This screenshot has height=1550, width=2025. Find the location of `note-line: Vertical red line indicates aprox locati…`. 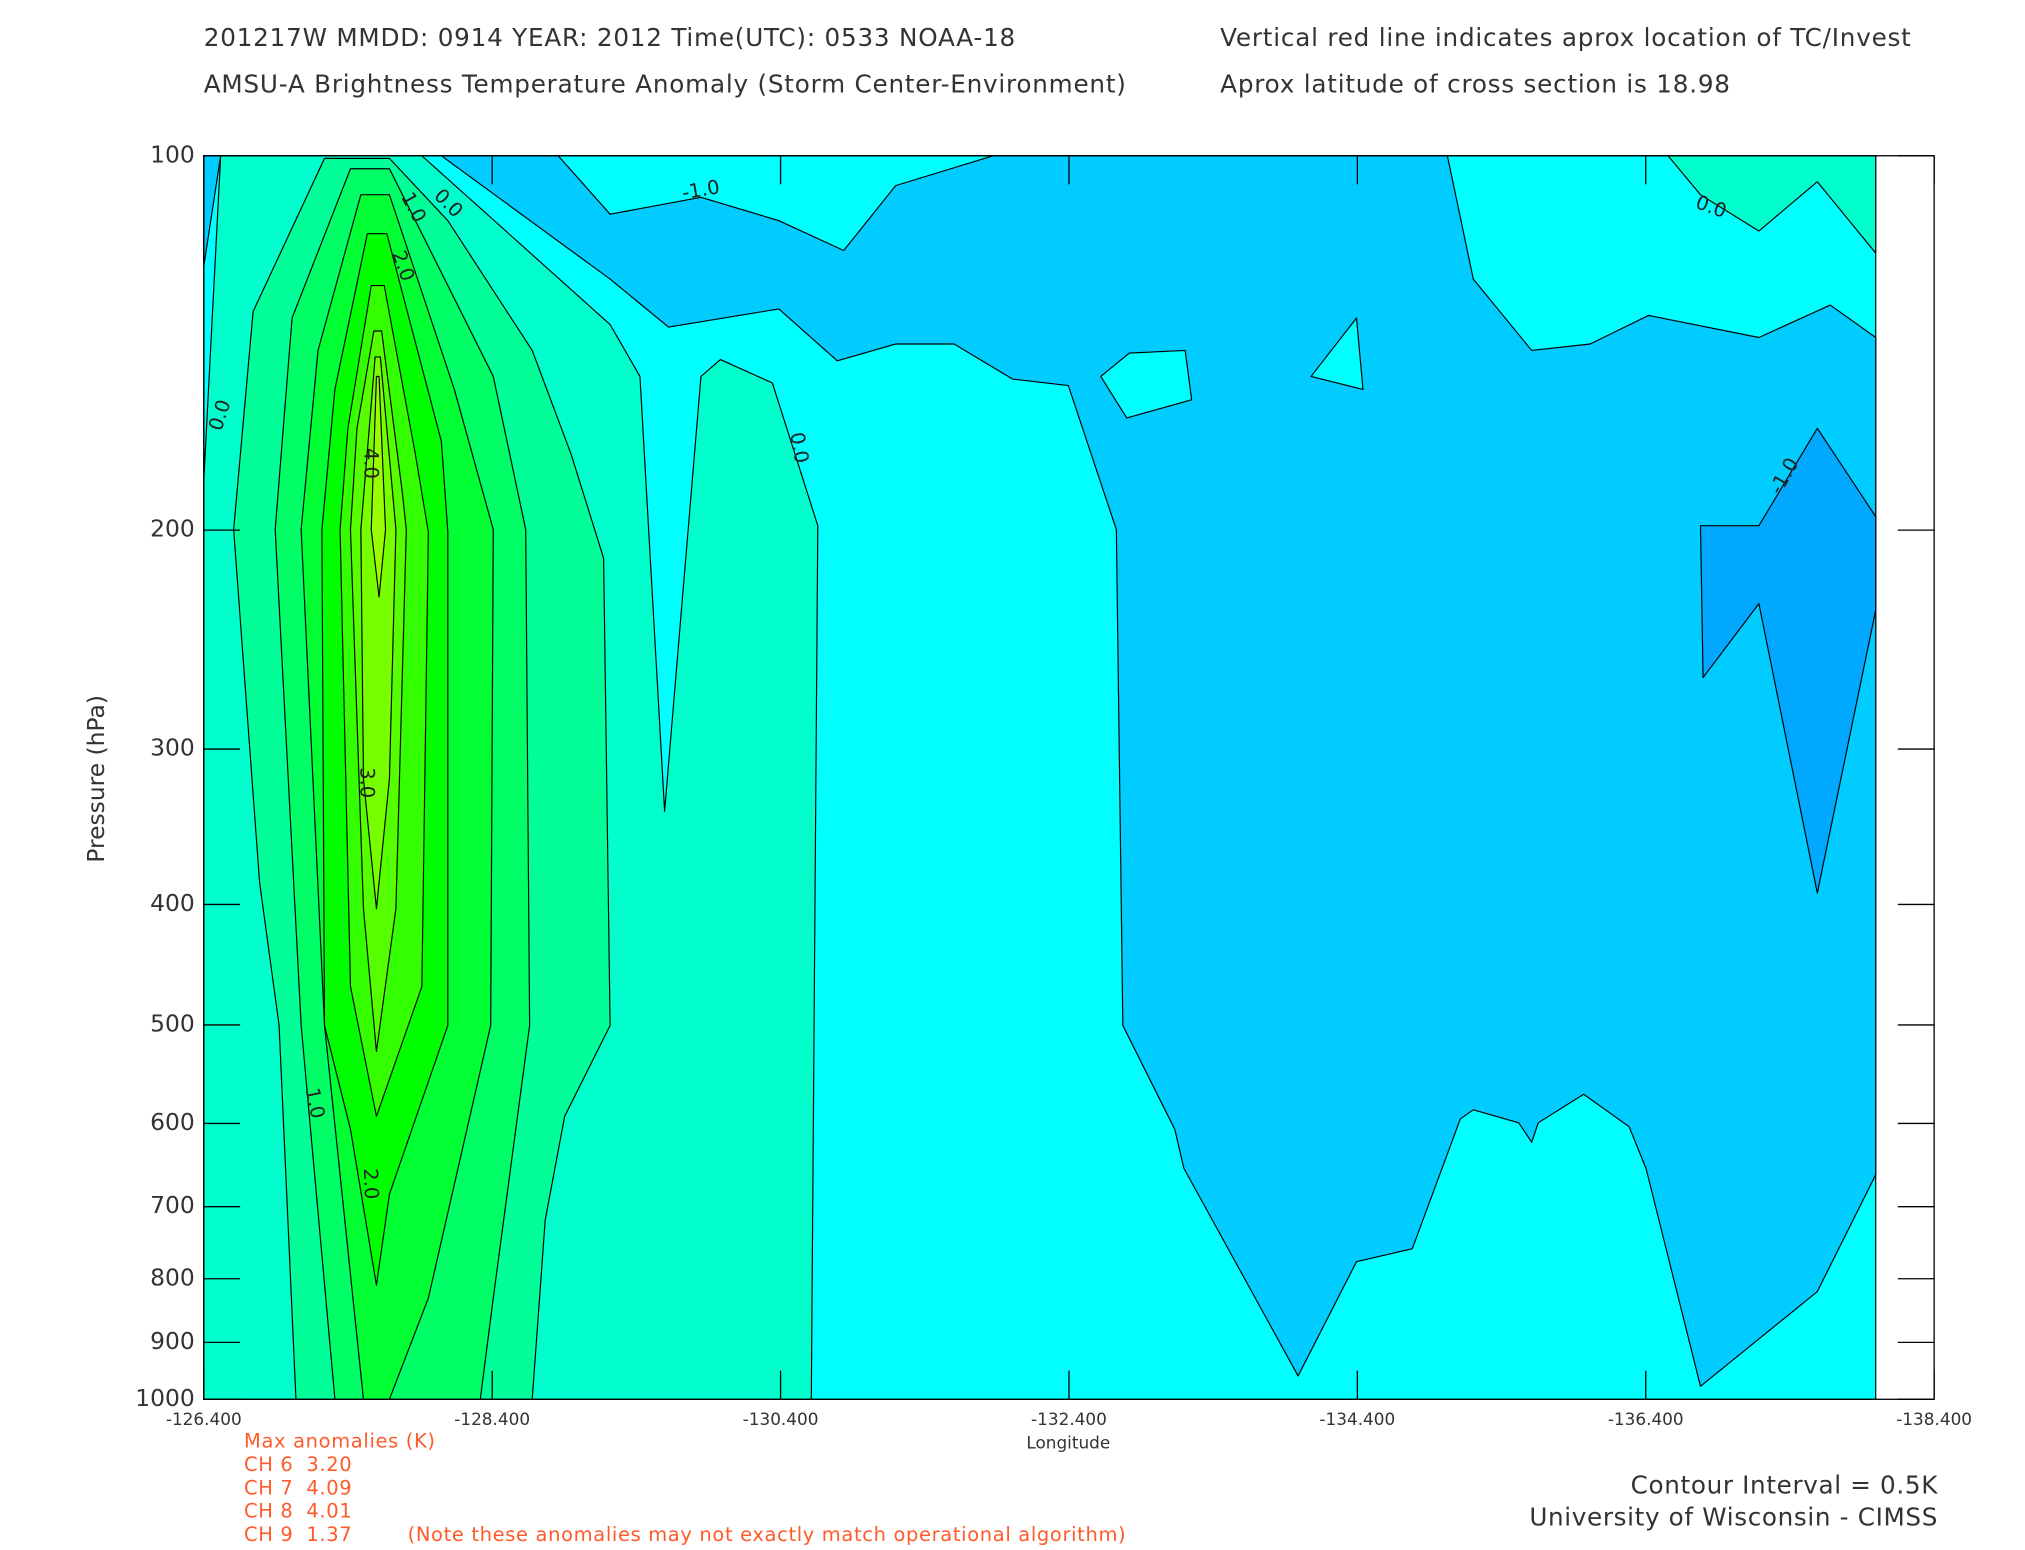

note-line: Vertical red line indicates aprox locati… is located at coordinates (1565, 37).